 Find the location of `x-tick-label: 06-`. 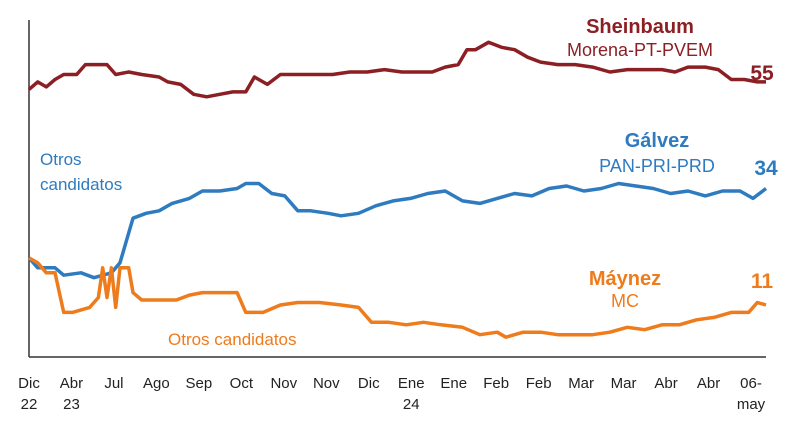

x-tick-label: 06- is located at coordinates (751, 383).